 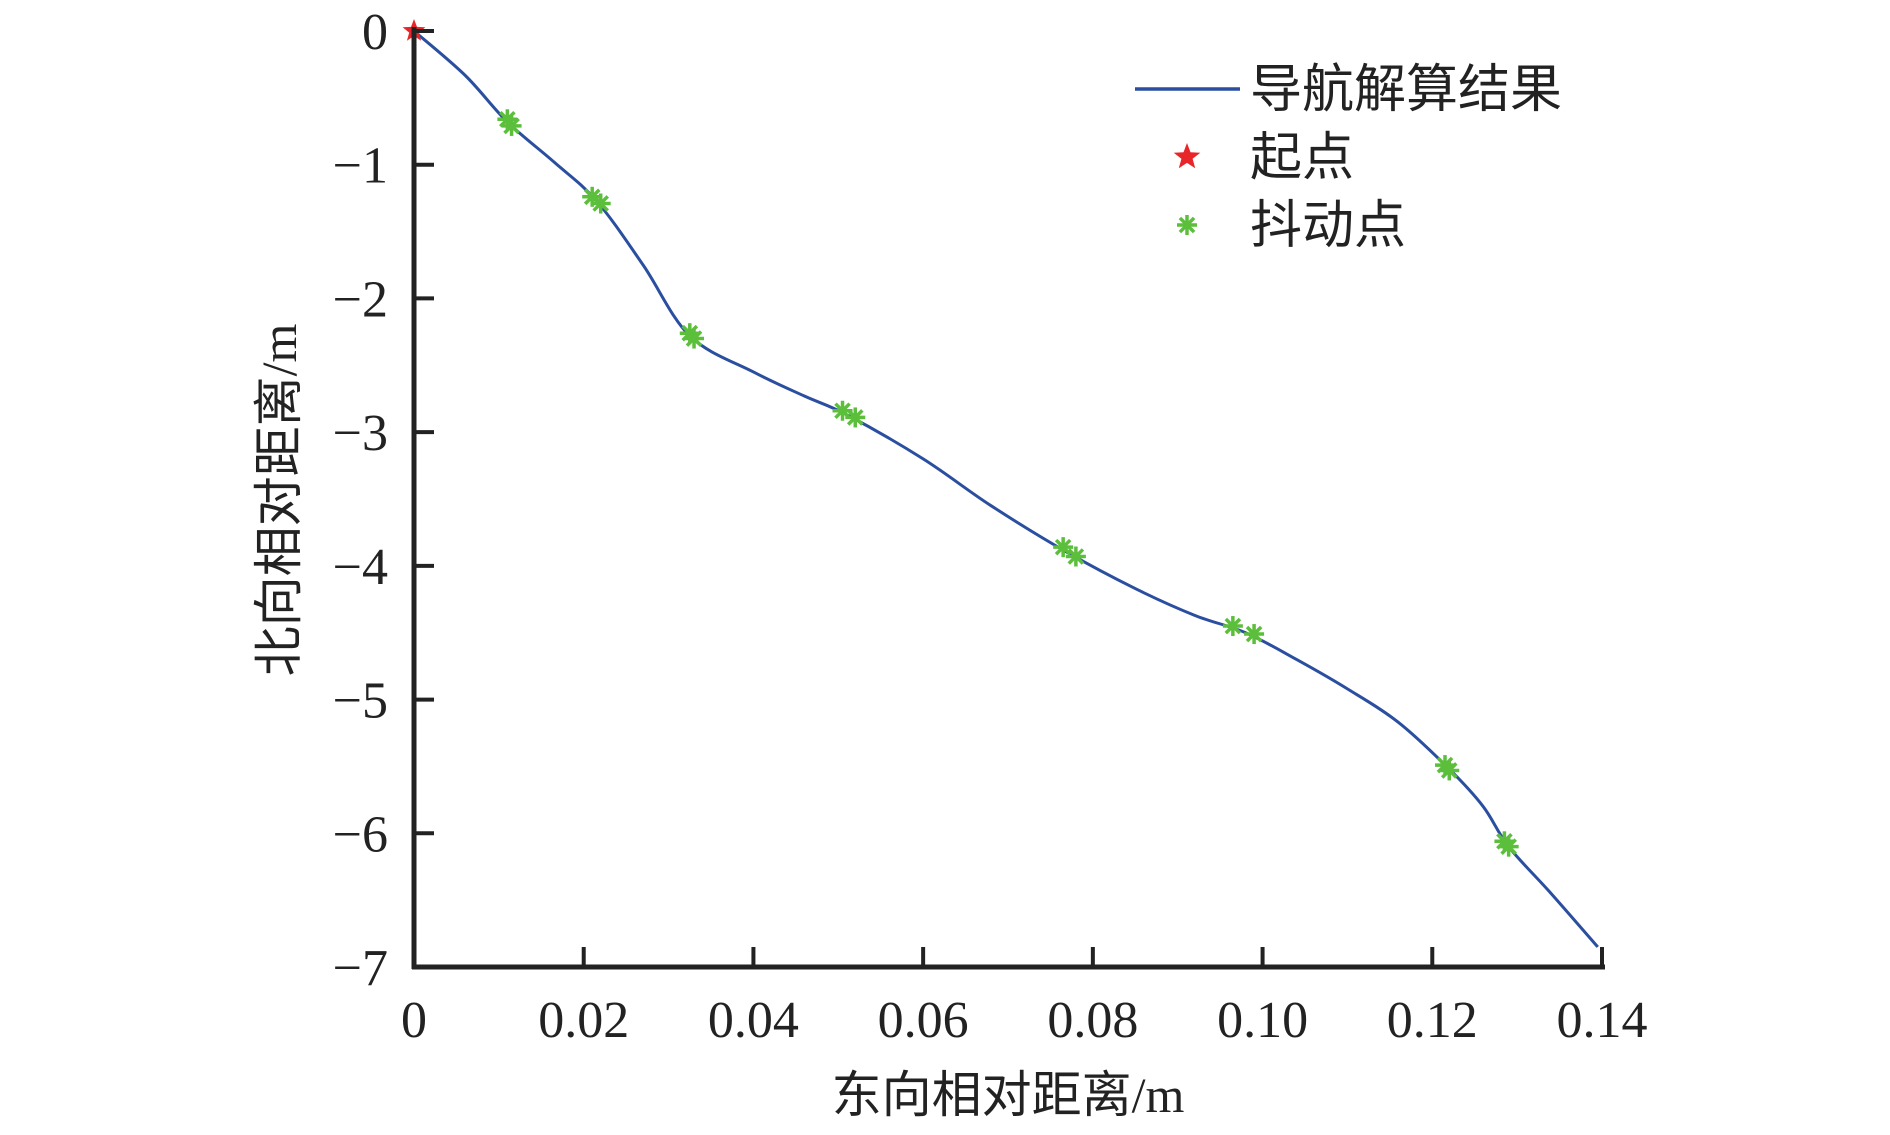 What do you see at coordinates (1406, 90) in the screenshot?
I see `legend-label: 导航解算结果` at bounding box center [1406, 90].